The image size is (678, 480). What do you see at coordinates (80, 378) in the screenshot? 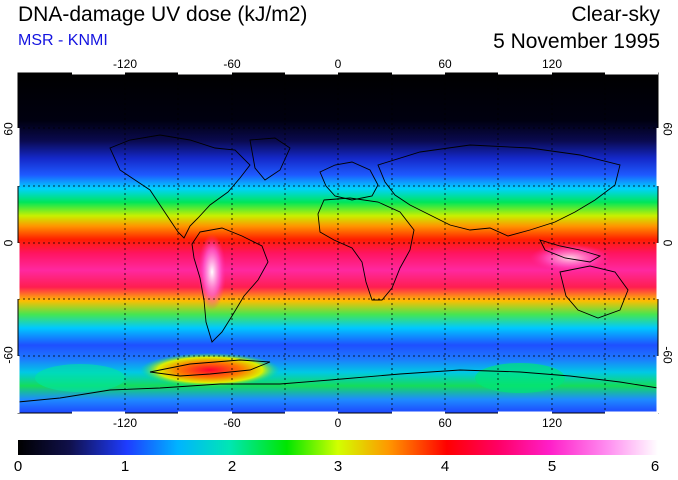
I see `south-pacific-green` at bounding box center [80, 378].